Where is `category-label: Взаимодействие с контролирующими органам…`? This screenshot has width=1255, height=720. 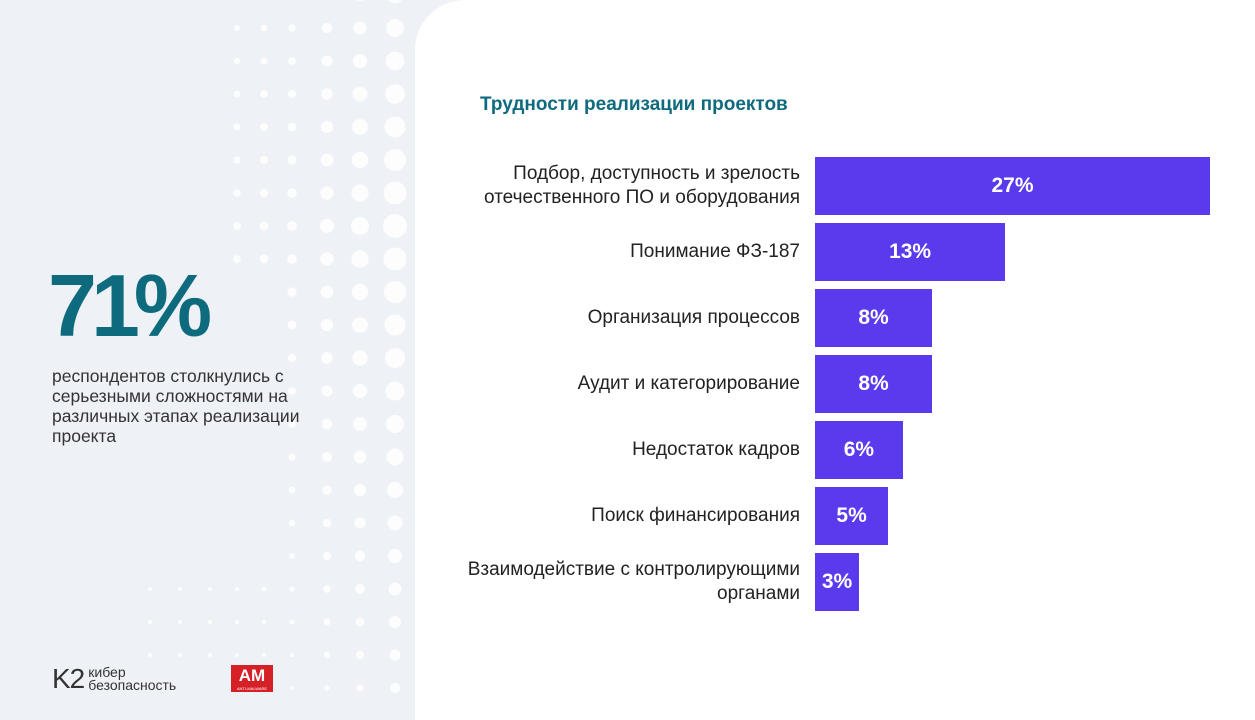 category-label: Взаимодействие с контролирующими органам… is located at coordinates (633, 581).